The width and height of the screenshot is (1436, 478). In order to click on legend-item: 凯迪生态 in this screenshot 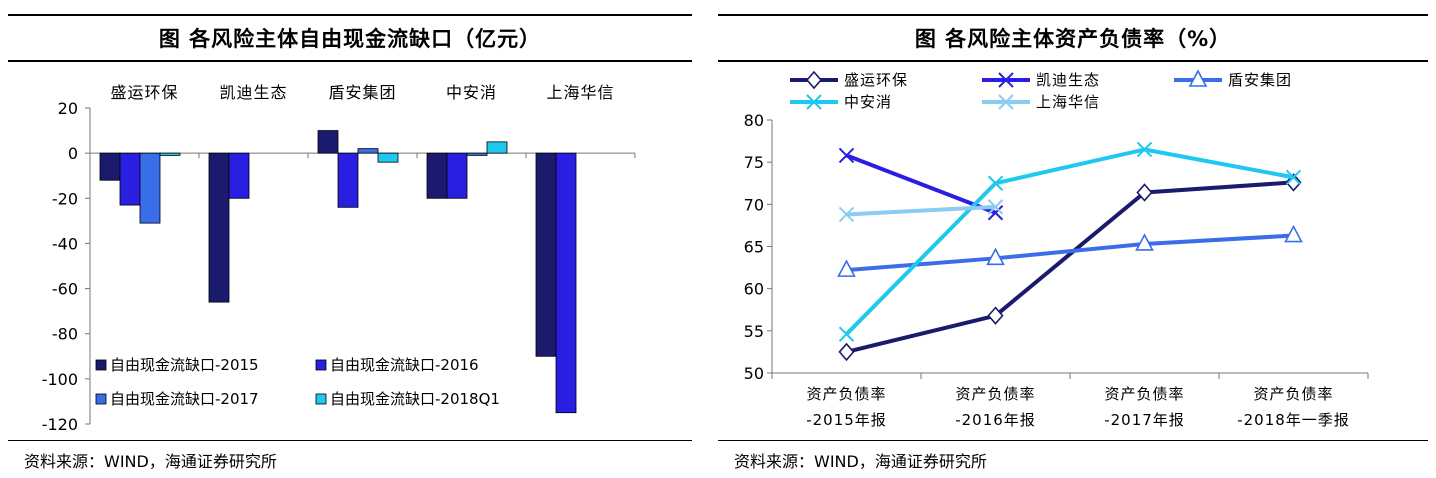, I will do `click(1041, 80)`.